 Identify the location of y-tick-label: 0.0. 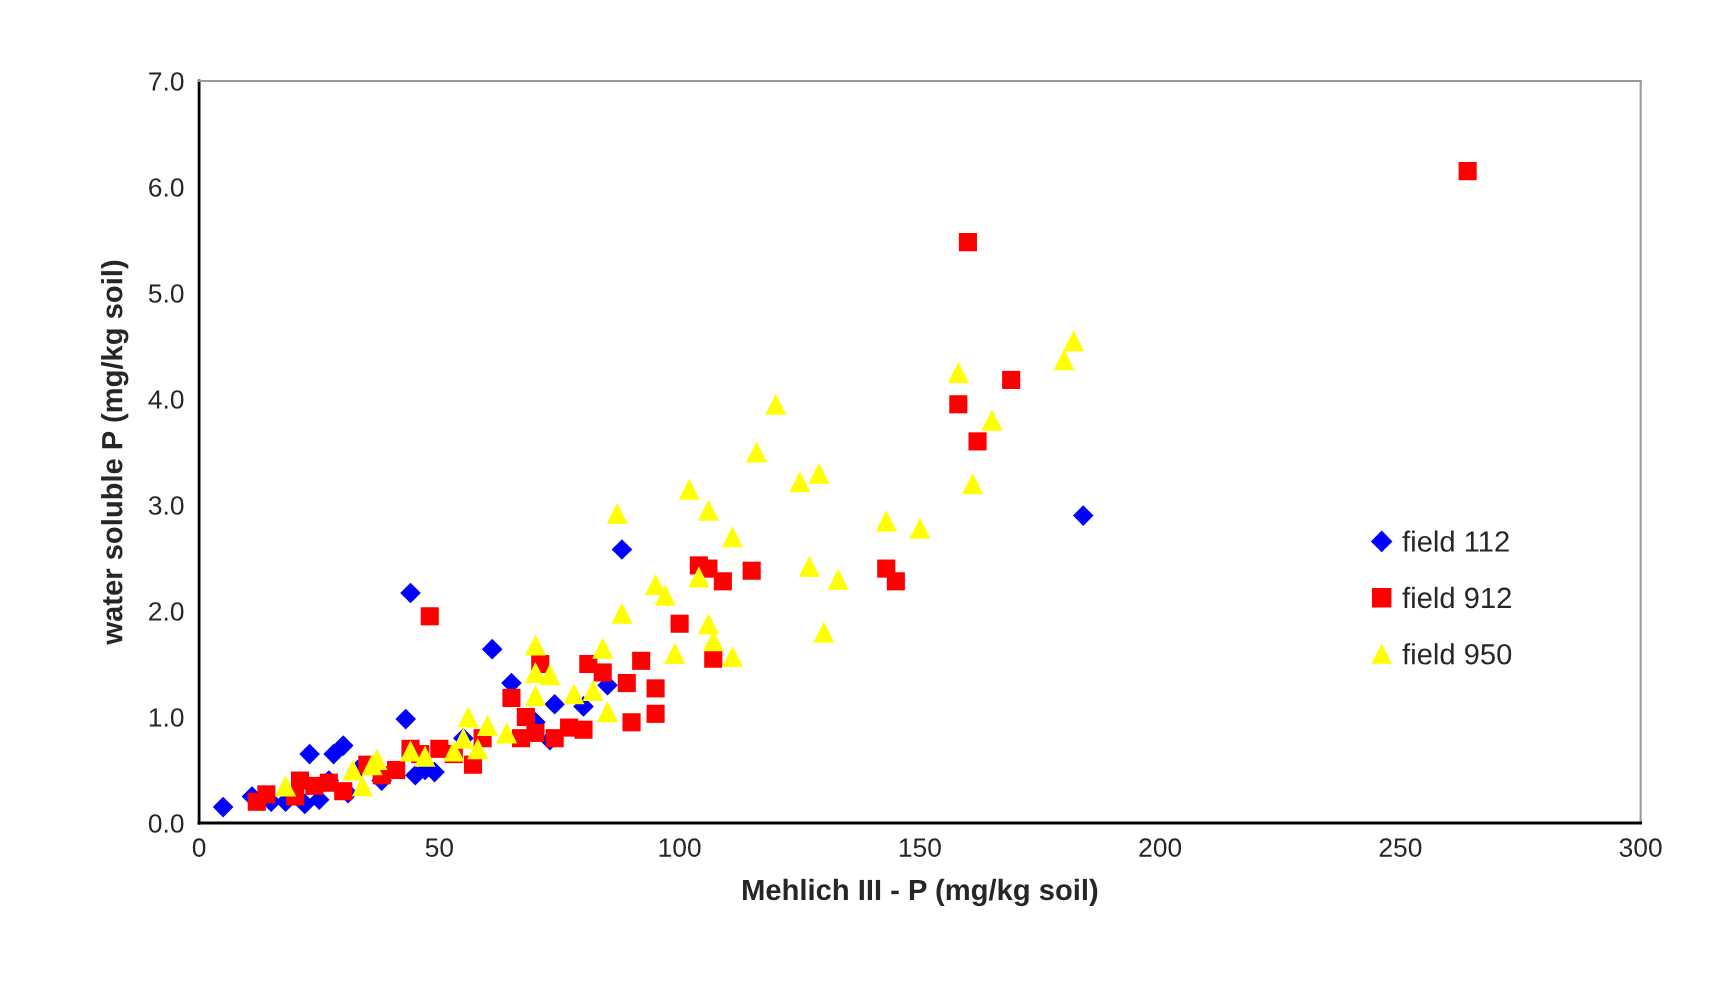
(166, 823).